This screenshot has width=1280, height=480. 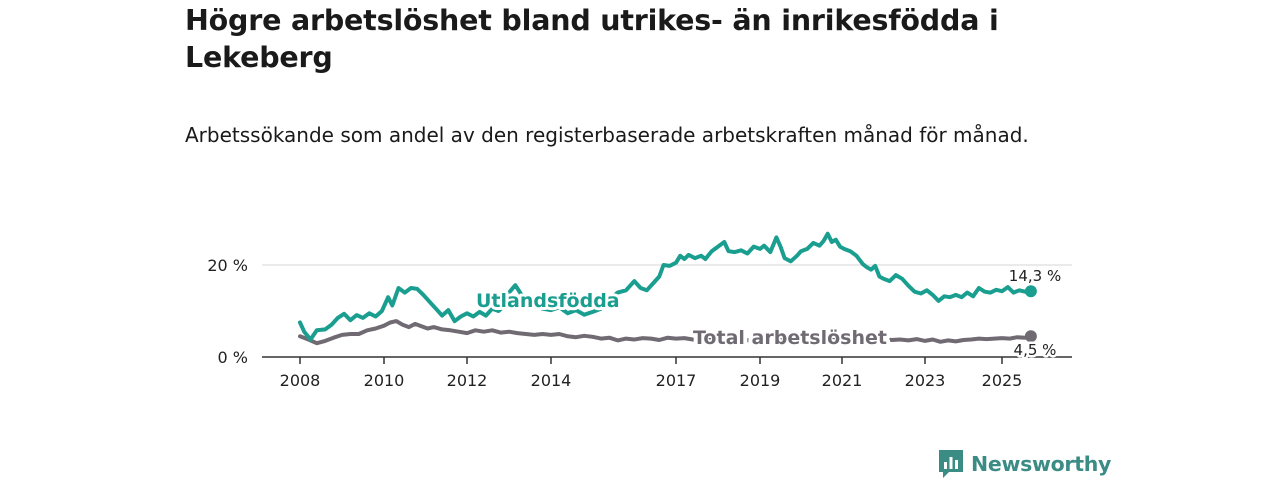 What do you see at coordinates (551, 380) in the screenshot?
I see `x-tick-label: 2014` at bounding box center [551, 380].